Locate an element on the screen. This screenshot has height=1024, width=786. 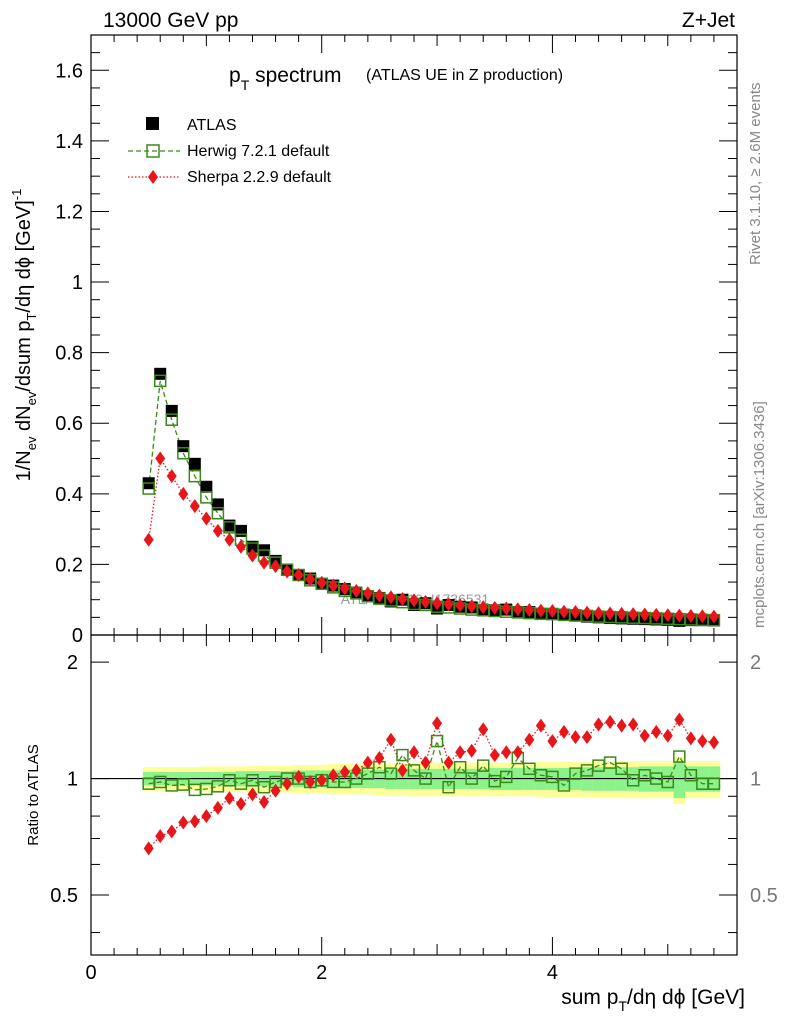
y-tick-label: 0.2 is located at coordinates (69, 565).